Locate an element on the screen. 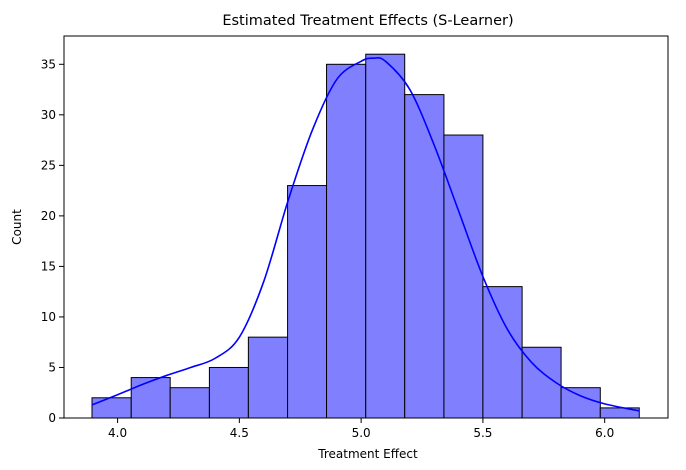 This screenshot has width=686, height=470. chart-title: Estimated Treatment Effects (S-Learner) is located at coordinates (367, 21).